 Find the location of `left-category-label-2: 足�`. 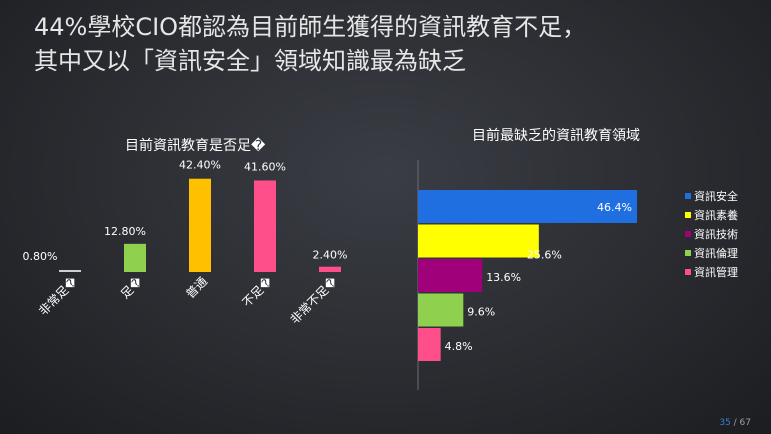

left-category-label-2: 足� is located at coordinates (132, 288).